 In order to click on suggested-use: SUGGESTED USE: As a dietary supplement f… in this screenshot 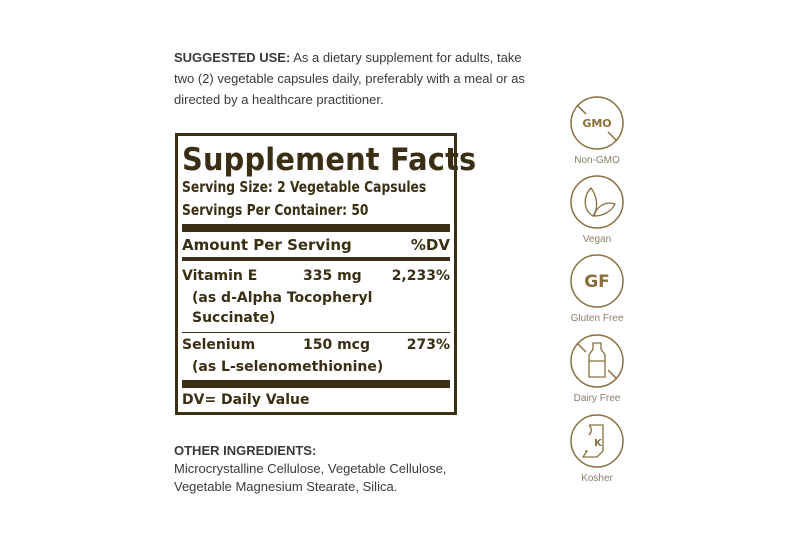, I will do `click(354, 78)`.